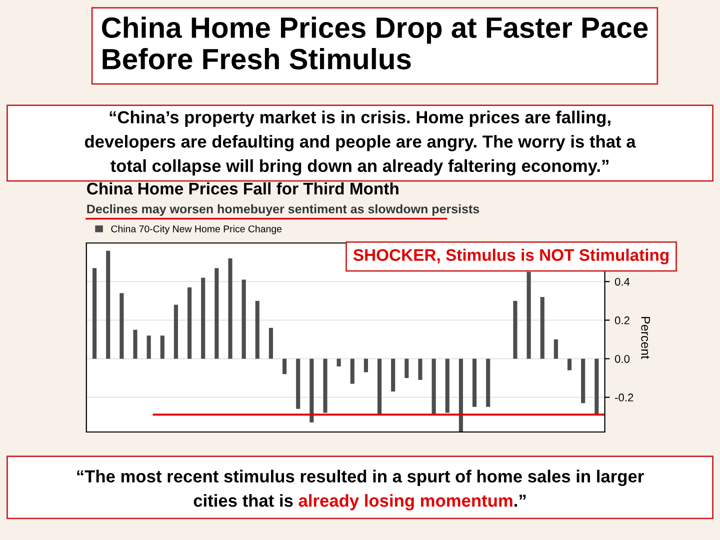 The height and width of the screenshot is (540, 720). I want to click on y-axis-title: Percent, so click(645, 337).